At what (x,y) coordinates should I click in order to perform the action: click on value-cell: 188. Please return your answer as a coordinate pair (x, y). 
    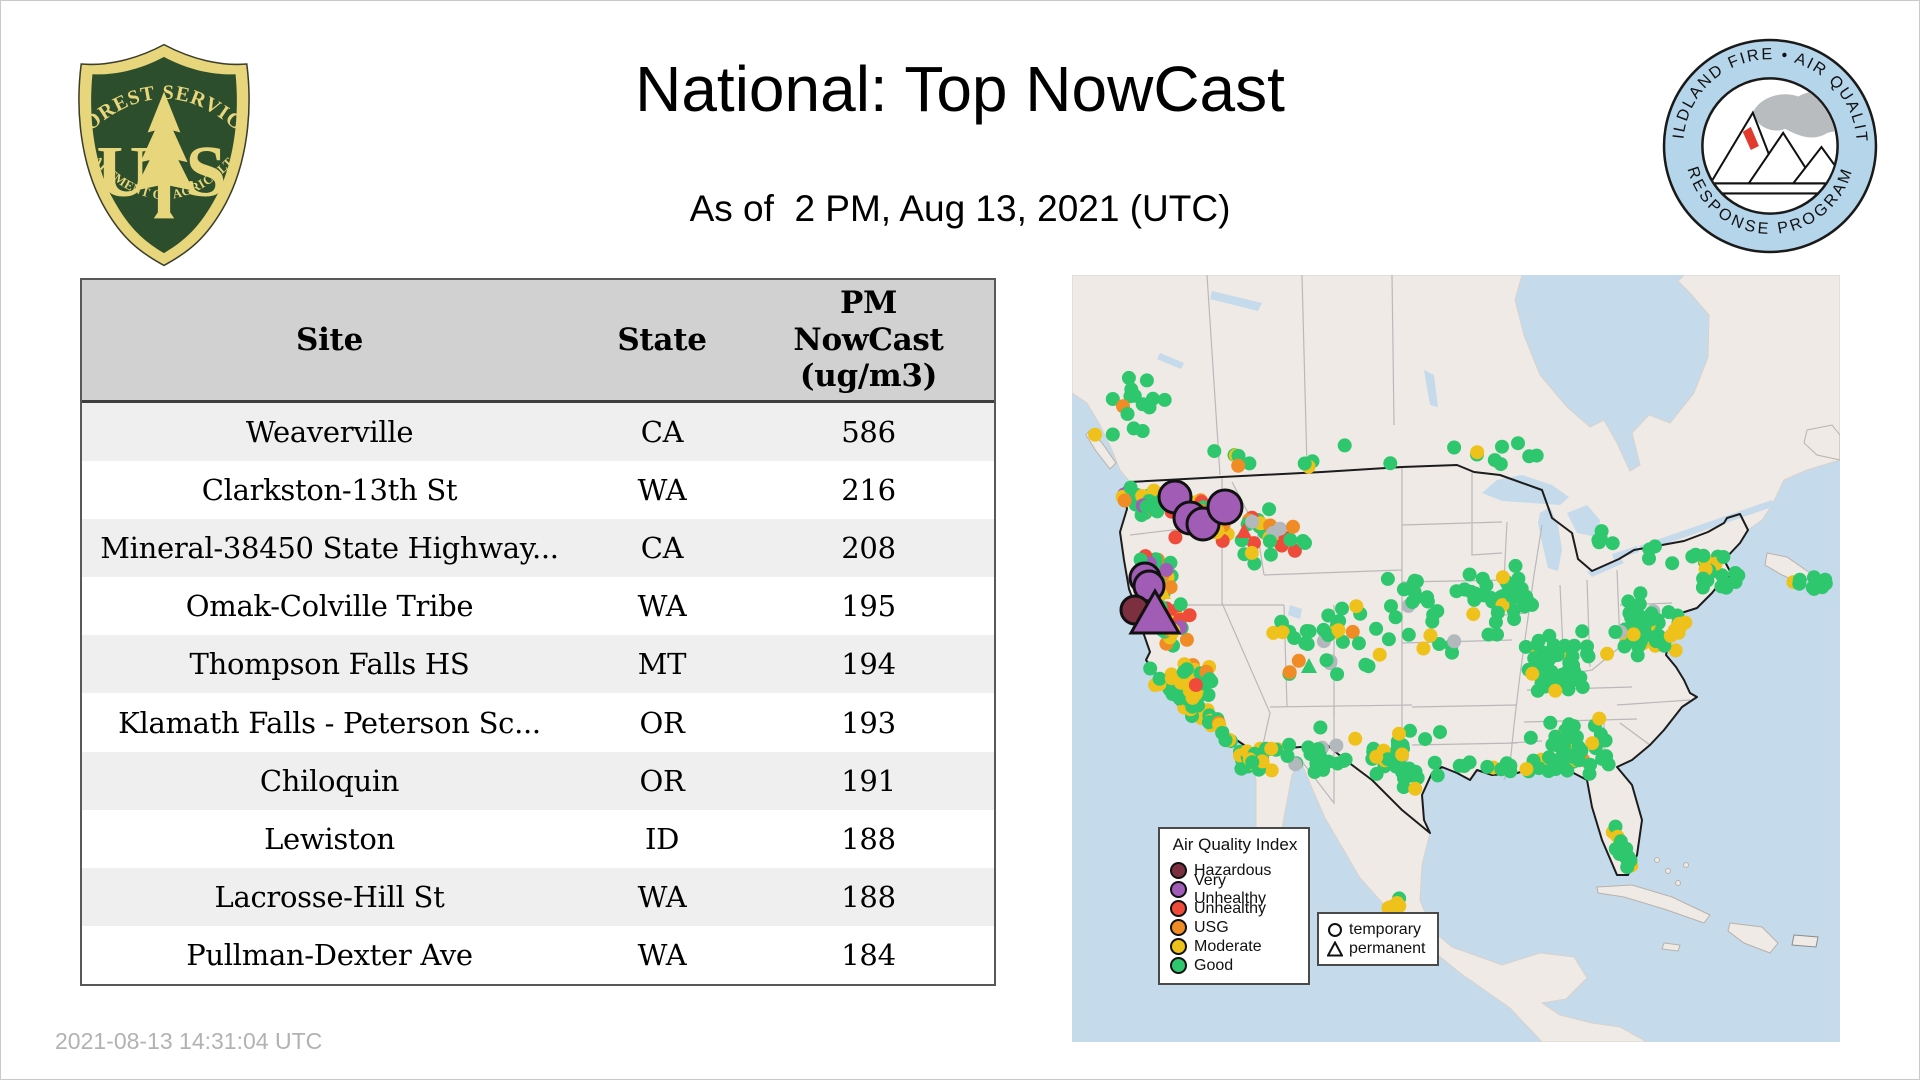
    Looking at the image, I should click on (868, 896).